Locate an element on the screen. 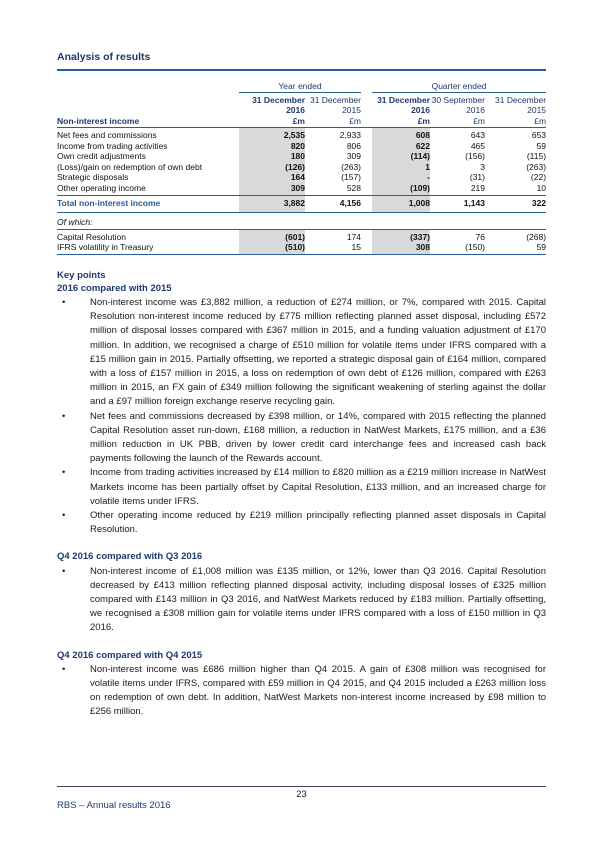 The width and height of the screenshot is (600, 848). cell-value: 164 is located at coordinates (272, 177).